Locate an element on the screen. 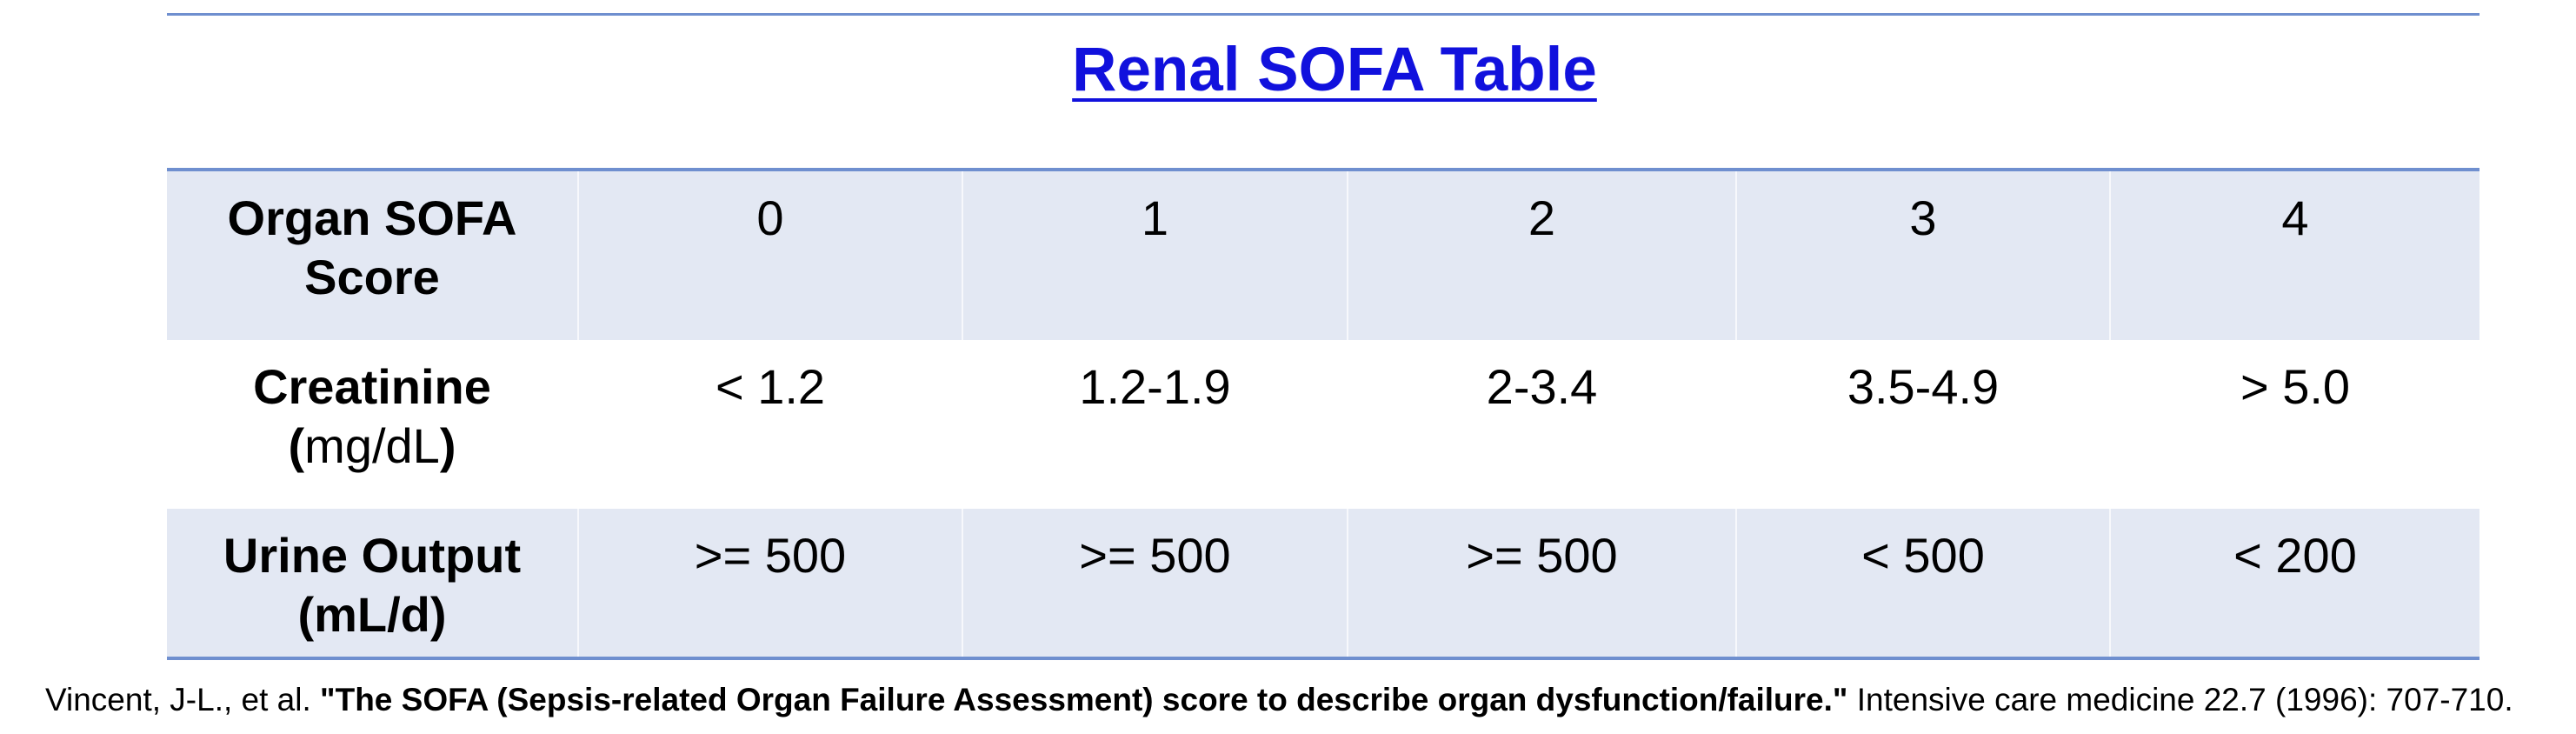  value-cell: < 200 is located at coordinates (2294, 583).